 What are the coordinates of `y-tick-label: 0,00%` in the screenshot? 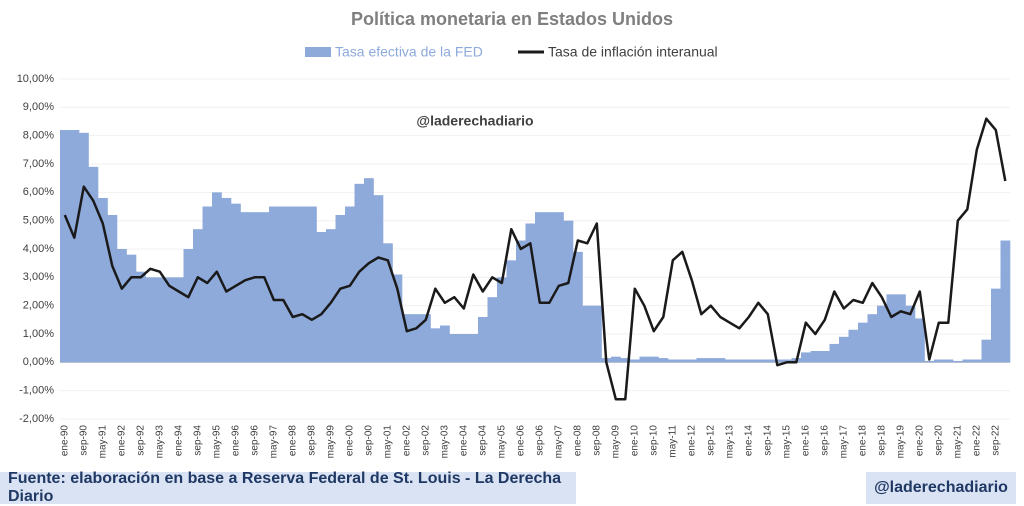 It's located at (38, 362).